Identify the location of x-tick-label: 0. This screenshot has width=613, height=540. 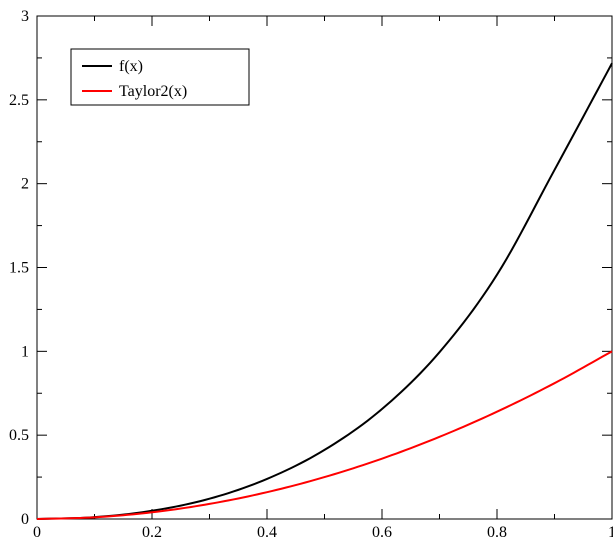
(37, 532).